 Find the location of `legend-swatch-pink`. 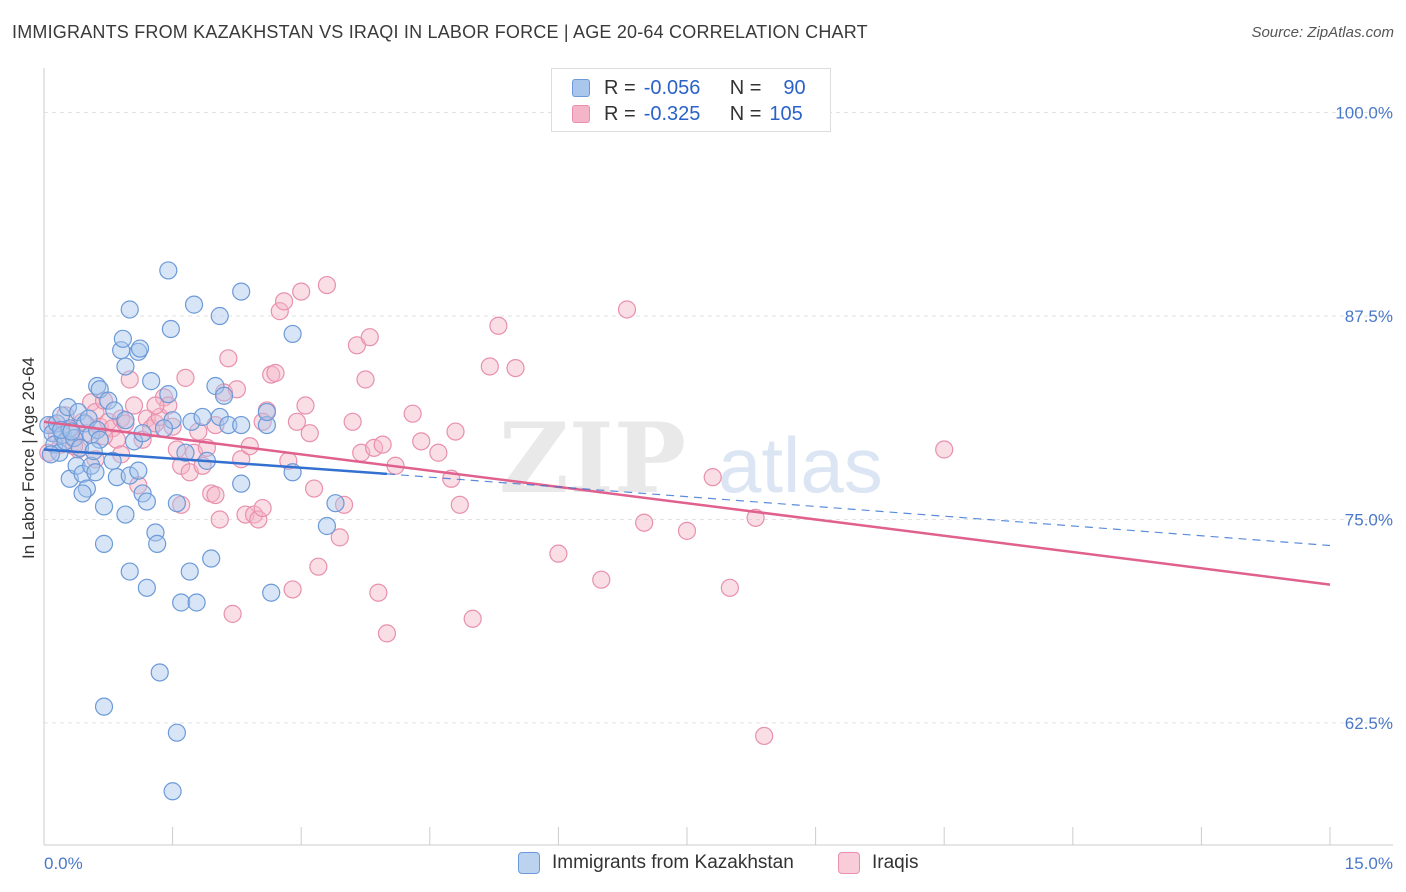

legend-swatch-pink is located at coordinates (849, 863).